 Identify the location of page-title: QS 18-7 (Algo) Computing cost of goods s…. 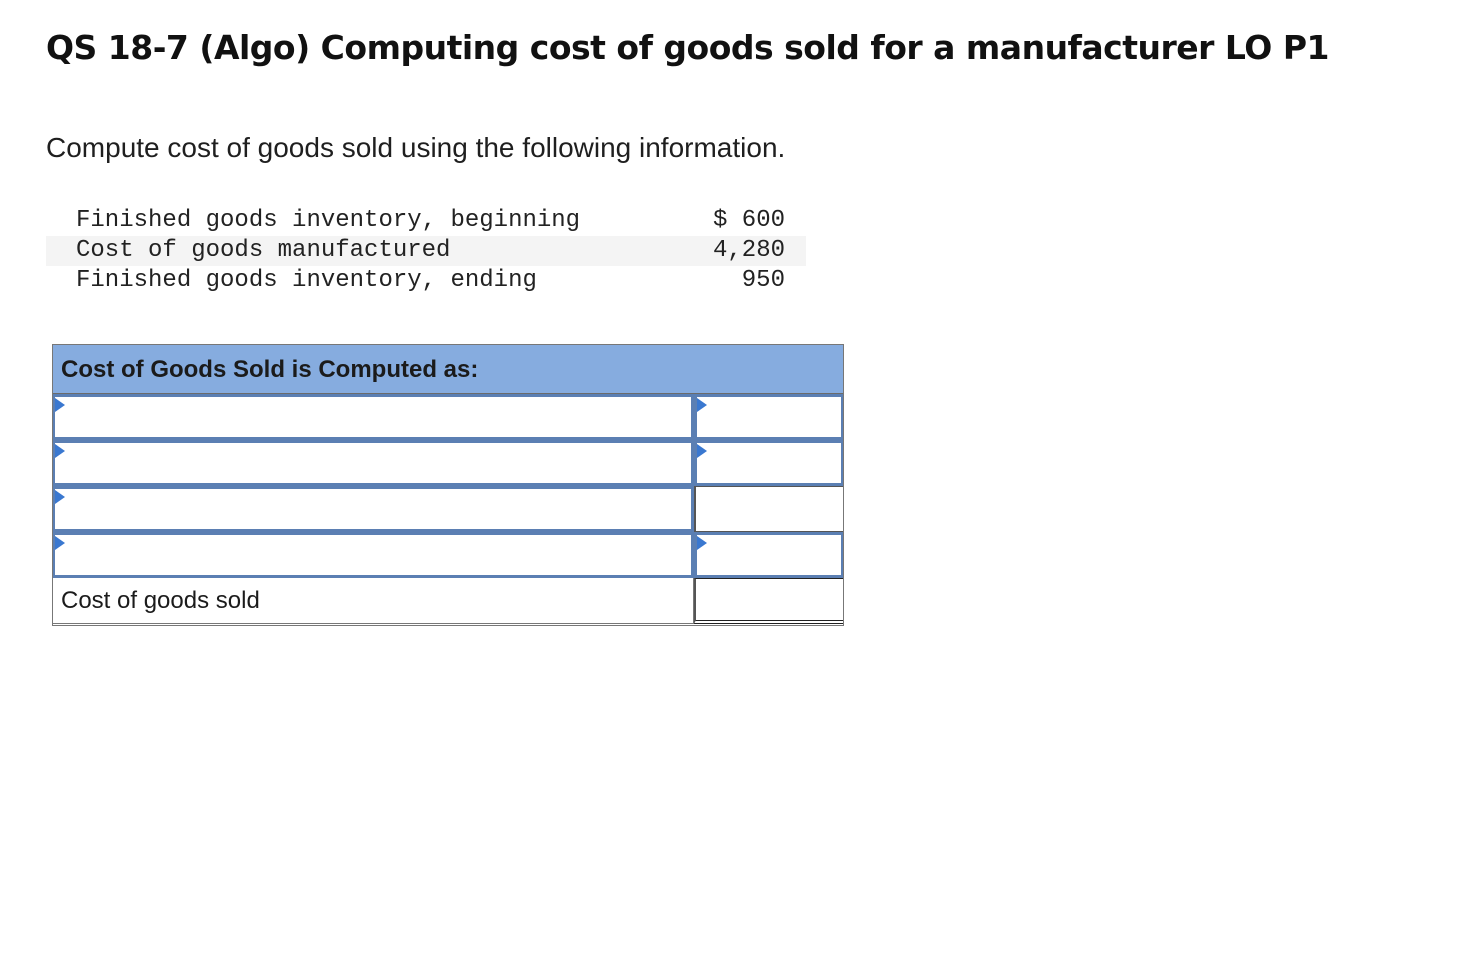
(687, 47).